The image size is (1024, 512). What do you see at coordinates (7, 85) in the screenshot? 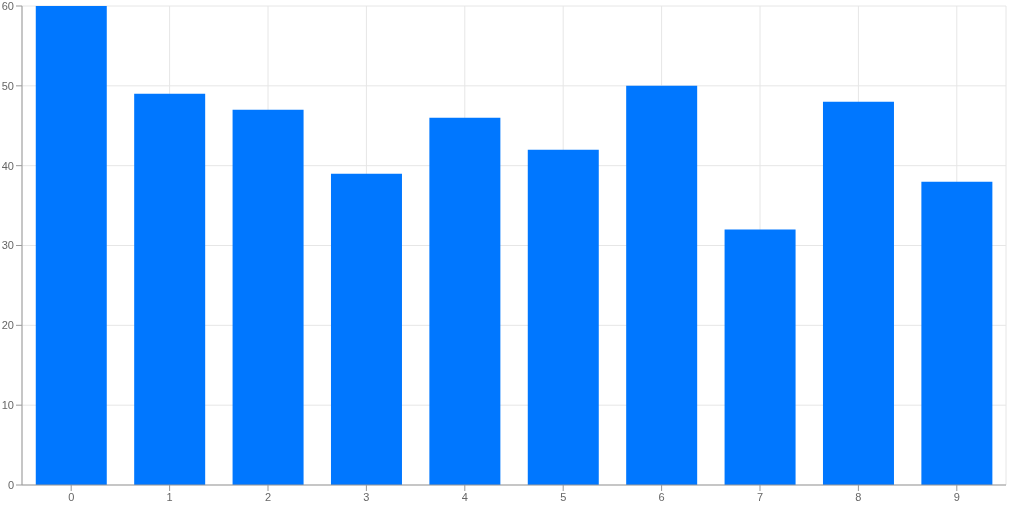
I see `y-tick-label: 50` at bounding box center [7, 85].